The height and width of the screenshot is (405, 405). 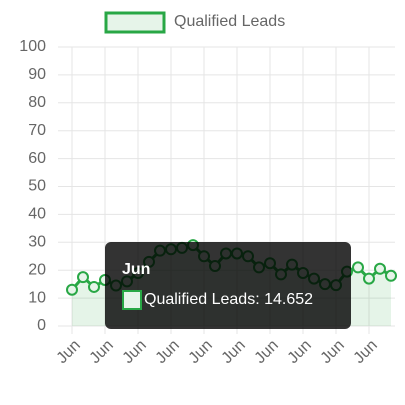 I want to click on legend-label: Qualified Leads, so click(x=229, y=21).